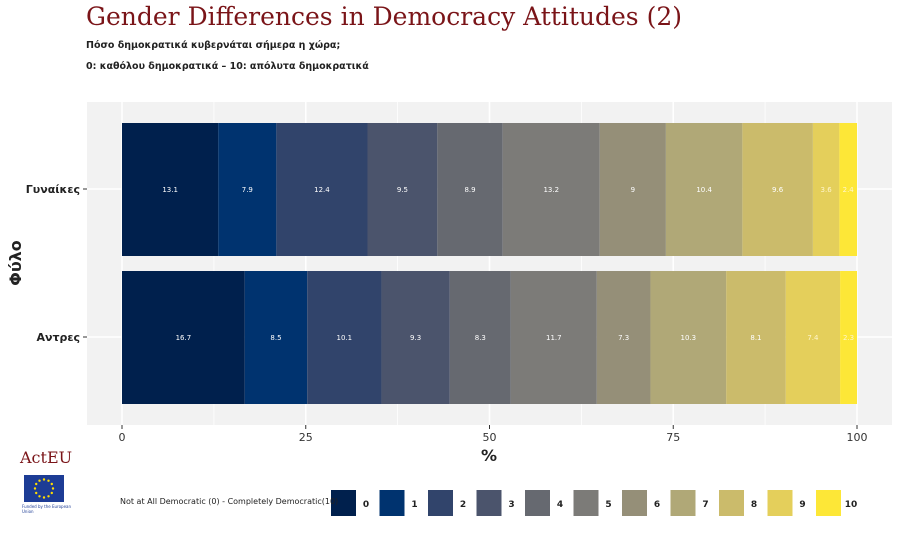 Image resolution: width=904 pixels, height=534 pixels. I want to click on data-label: 7.4, so click(813, 338).